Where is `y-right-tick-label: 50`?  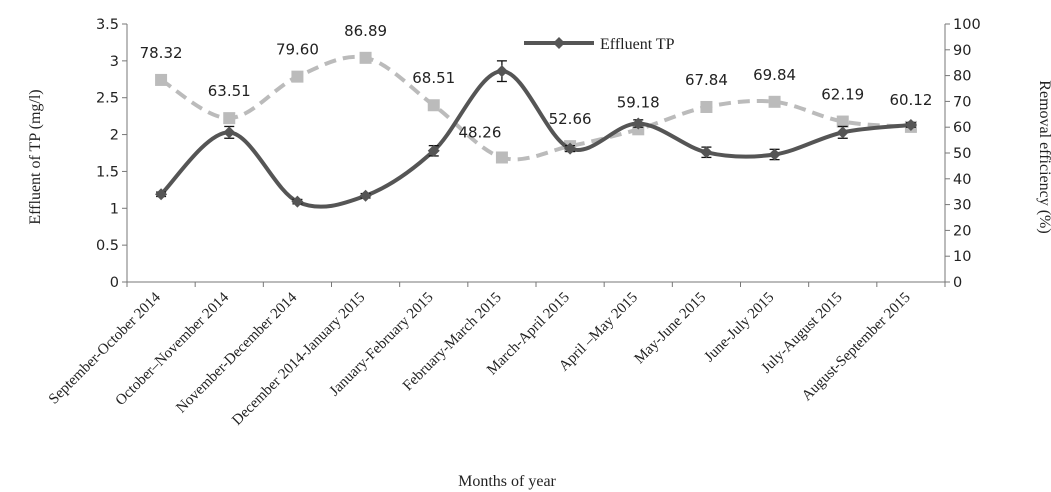
y-right-tick-label: 50 is located at coordinates (962, 154).